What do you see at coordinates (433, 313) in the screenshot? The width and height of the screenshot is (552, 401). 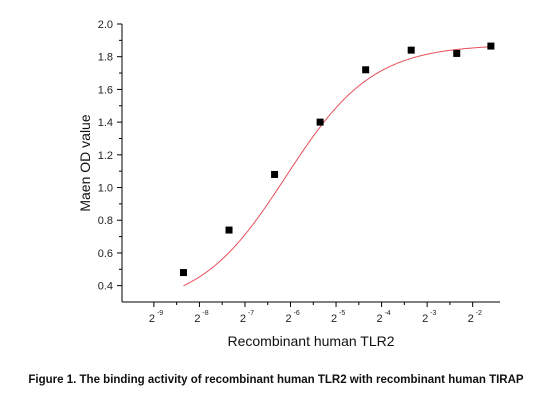 I see `x-tick-exponent: -3` at bounding box center [433, 313].